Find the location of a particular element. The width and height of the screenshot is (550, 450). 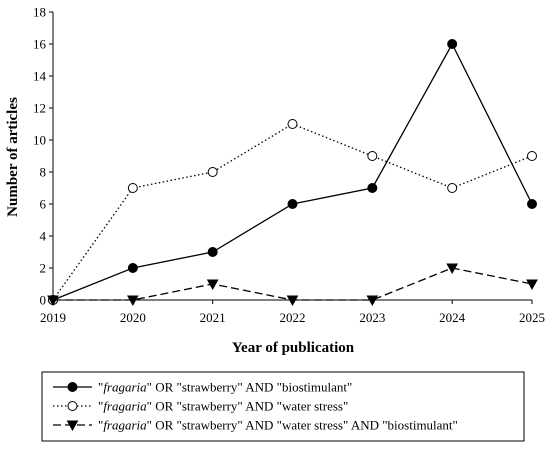

x-tick-label: 2023 is located at coordinates (372, 317).